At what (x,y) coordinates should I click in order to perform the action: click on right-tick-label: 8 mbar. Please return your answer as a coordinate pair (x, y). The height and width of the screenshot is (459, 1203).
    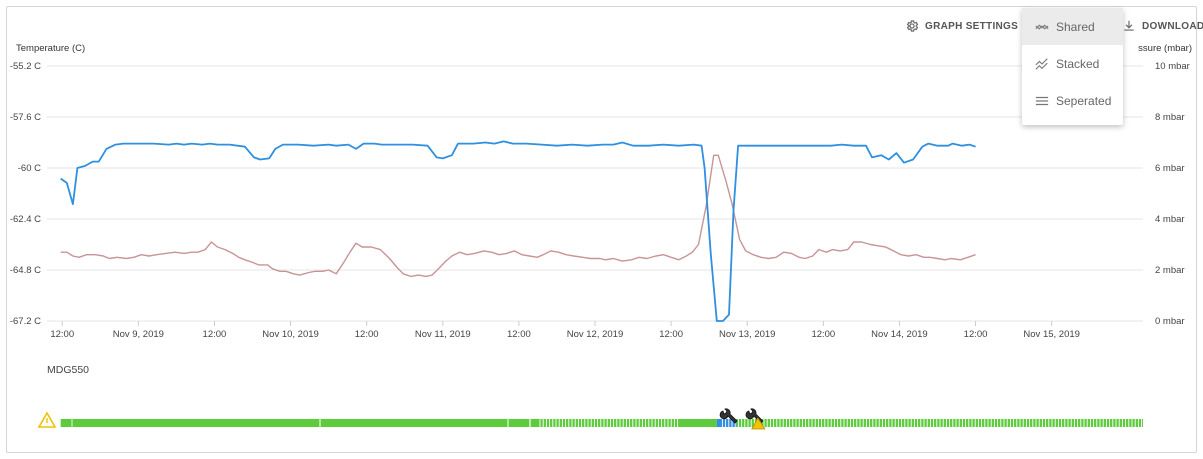
    Looking at the image, I should click on (1170, 117).